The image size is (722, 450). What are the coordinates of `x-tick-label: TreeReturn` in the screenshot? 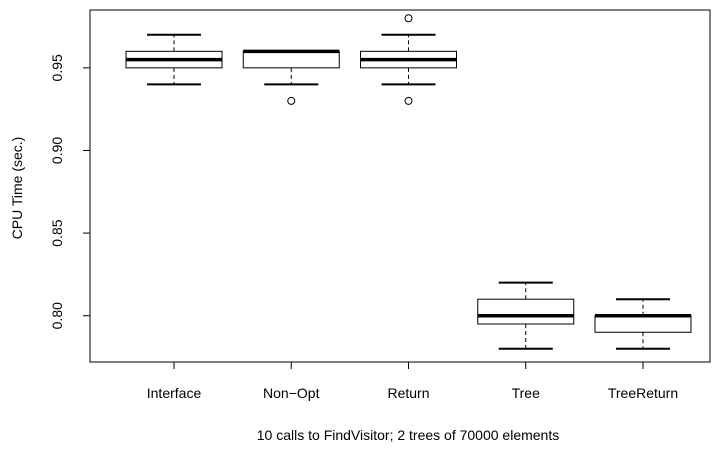 It's located at (643, 393).